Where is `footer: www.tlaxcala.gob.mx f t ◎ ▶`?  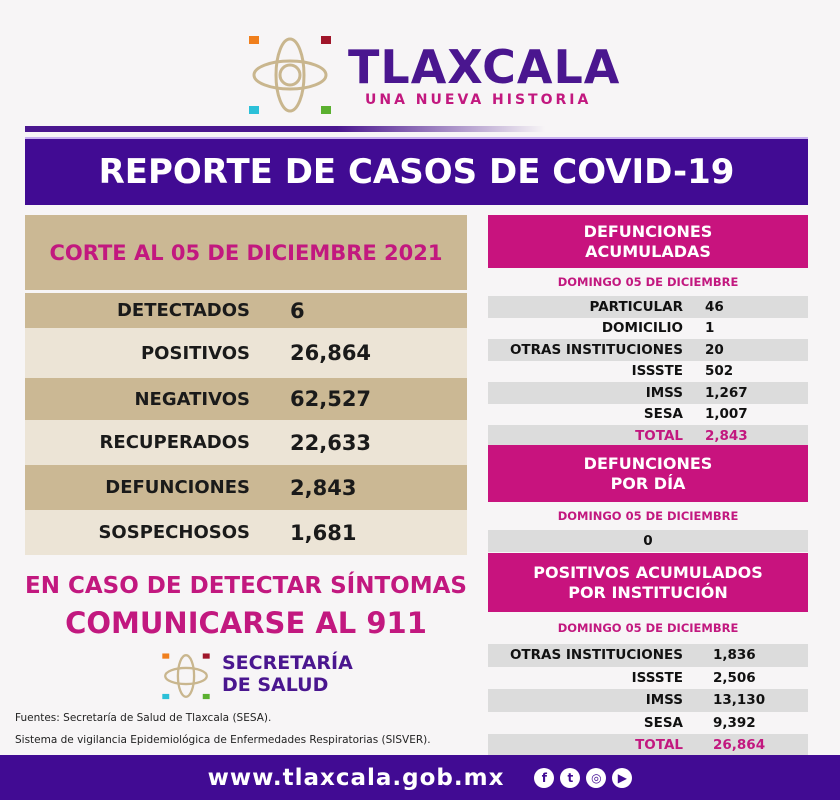 footer: www.tlaxcala.gob.mx f t ◎ ▶ is located at coordinates (420, 777).